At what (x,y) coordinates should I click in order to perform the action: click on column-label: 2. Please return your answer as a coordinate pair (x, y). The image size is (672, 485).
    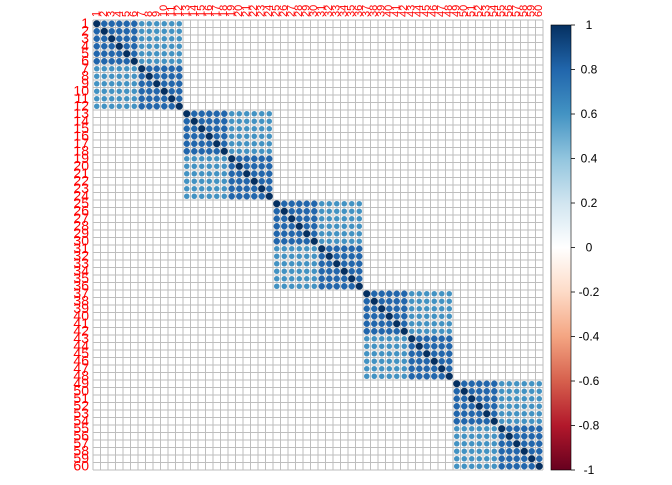
    Looking at the image, I should click on (104, 14).